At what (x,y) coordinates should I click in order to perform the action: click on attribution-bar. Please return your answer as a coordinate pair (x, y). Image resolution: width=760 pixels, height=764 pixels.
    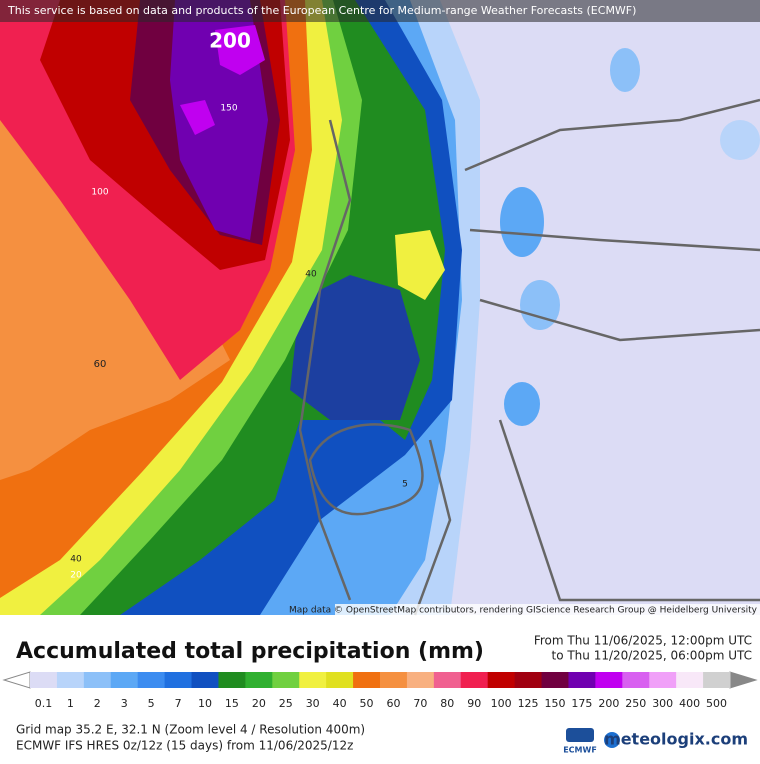
    Looking at the image, I should click on (547, 610).